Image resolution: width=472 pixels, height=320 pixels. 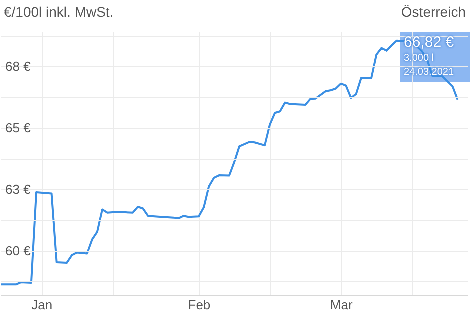 I want to click on chart-title: Österreich, so click(x=433, y=12).